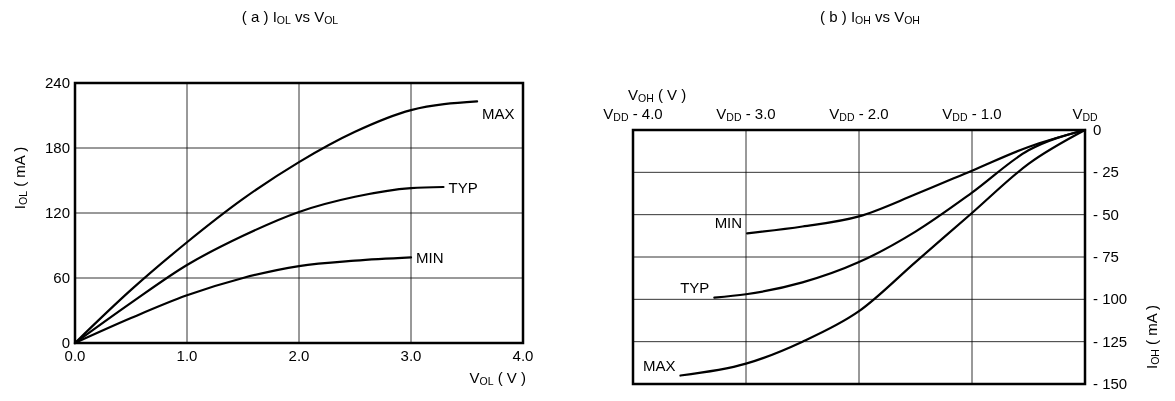 Image resolution: width=1175 pixels, height=401 pixels. What do you see at coordinates (411, 355) in the screenshot?
I see `x-tick-label: 3.0` at bounding box center [411, 355].